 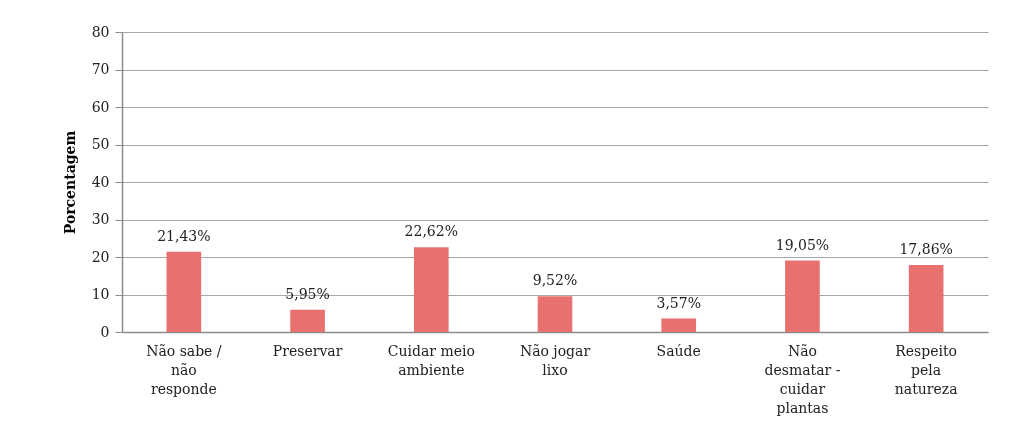 What do you see at coordinates (100, 256) in the screenshot?
I see `y-tick-label: 20` at bounding box center [100, 256].